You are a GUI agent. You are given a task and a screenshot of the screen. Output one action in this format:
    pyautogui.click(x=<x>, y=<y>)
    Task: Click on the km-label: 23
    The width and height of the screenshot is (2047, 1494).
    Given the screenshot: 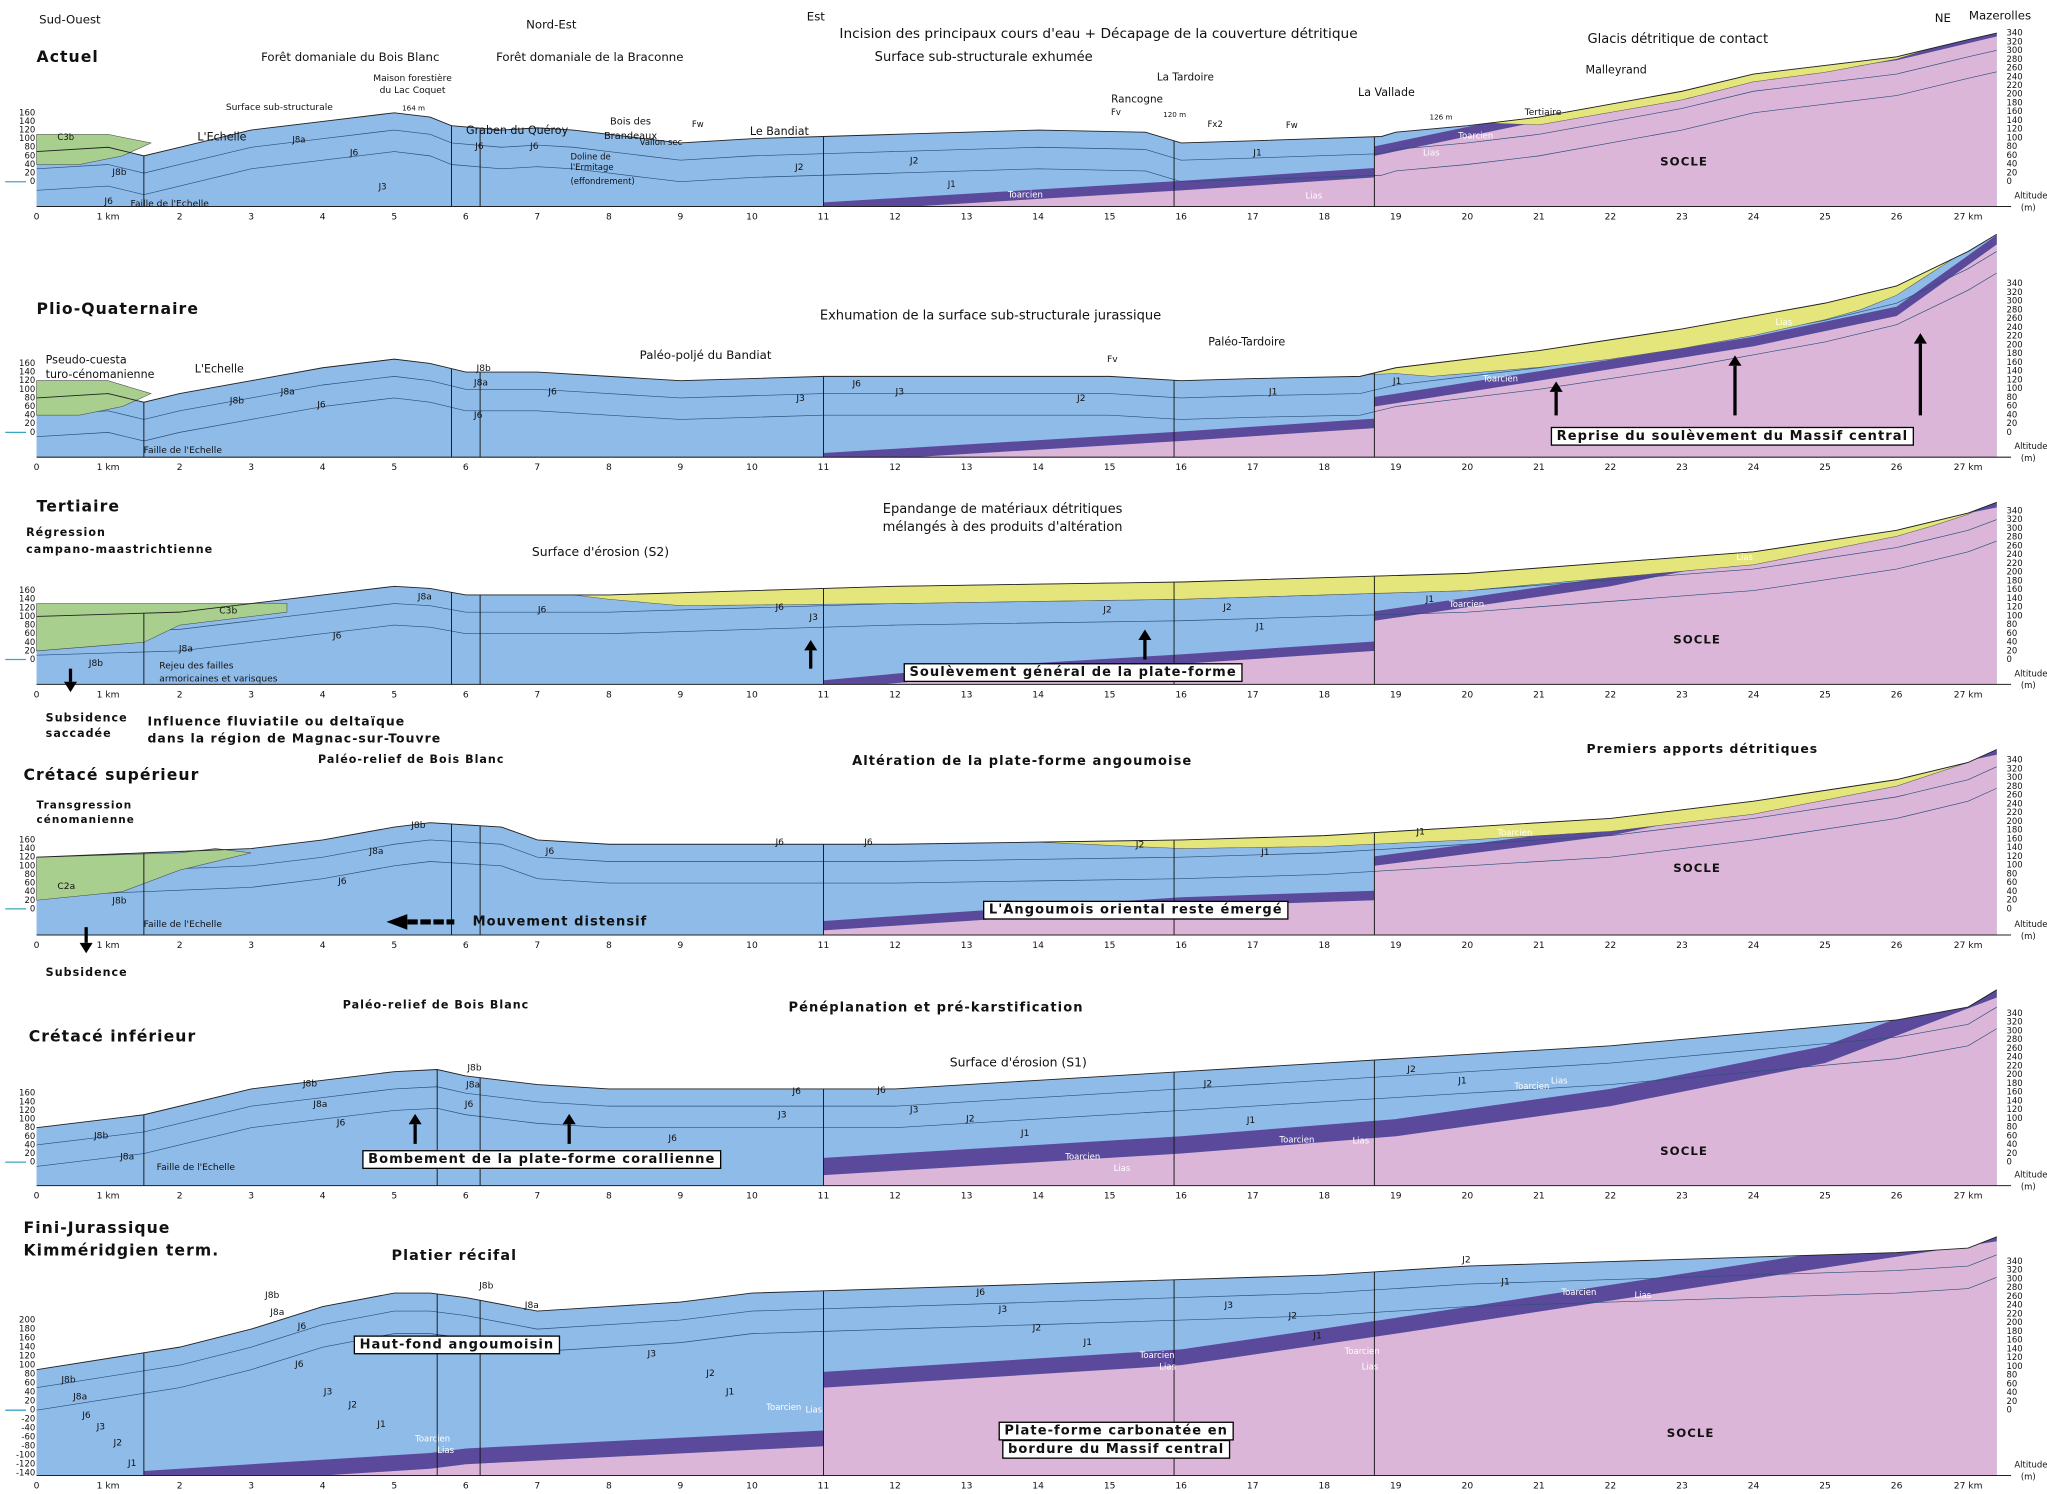 What is the action you would take?
    pyautogui.click(x=1682, y=695)
    